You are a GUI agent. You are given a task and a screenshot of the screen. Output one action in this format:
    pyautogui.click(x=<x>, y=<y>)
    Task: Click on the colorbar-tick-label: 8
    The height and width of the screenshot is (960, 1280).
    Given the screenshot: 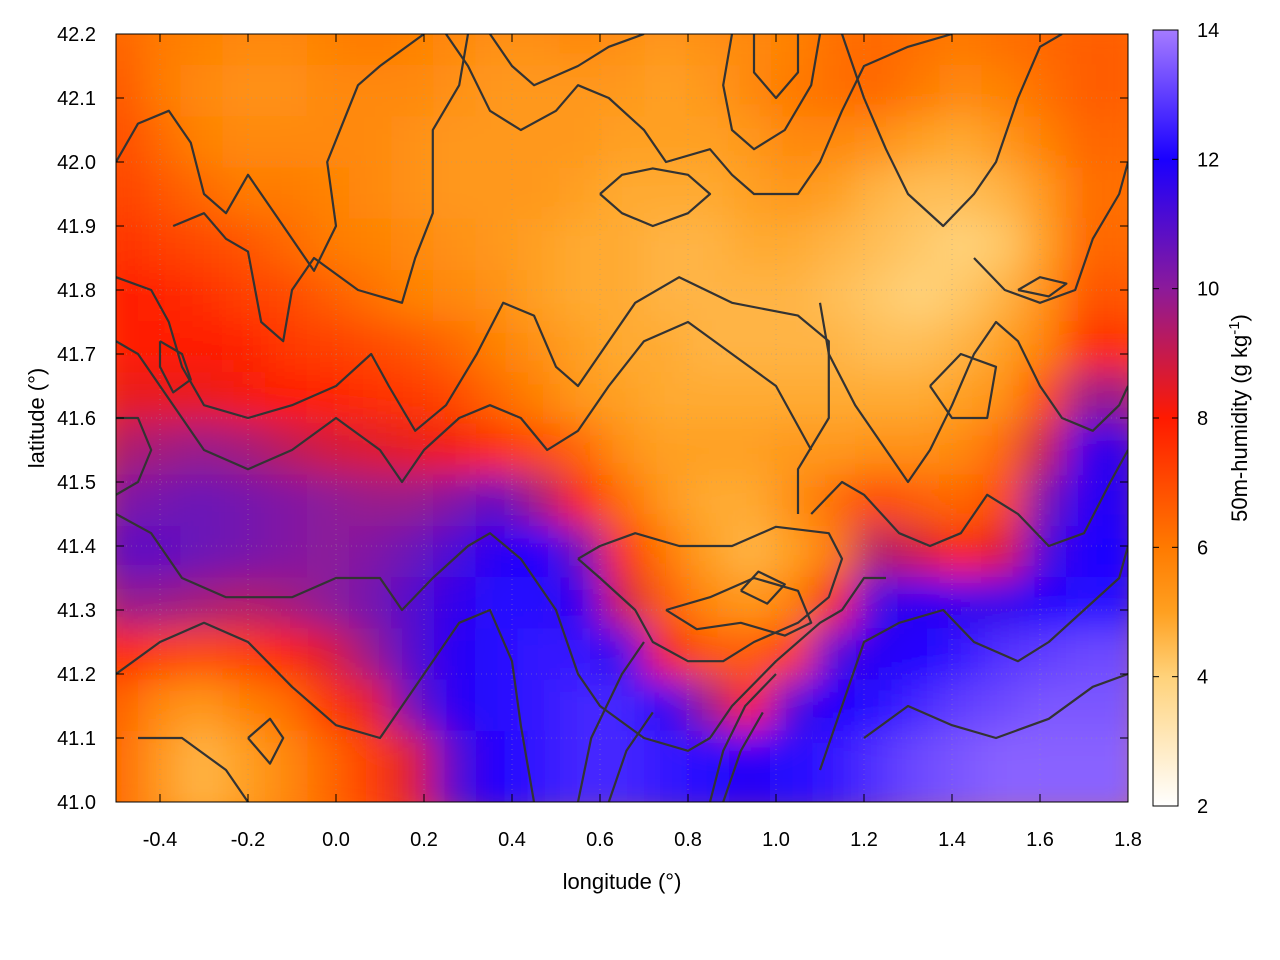 What is the action you would take?
    pyautogui.click(x=1202, y=419)
    